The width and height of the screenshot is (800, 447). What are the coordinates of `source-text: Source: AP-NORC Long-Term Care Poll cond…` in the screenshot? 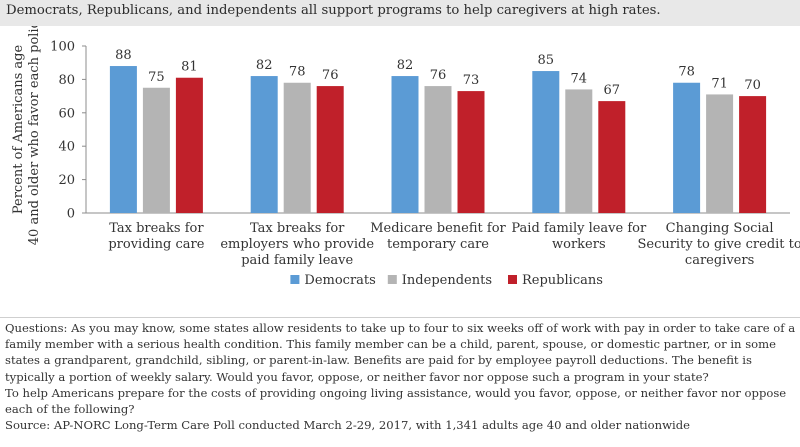 It's located at (347, 425).